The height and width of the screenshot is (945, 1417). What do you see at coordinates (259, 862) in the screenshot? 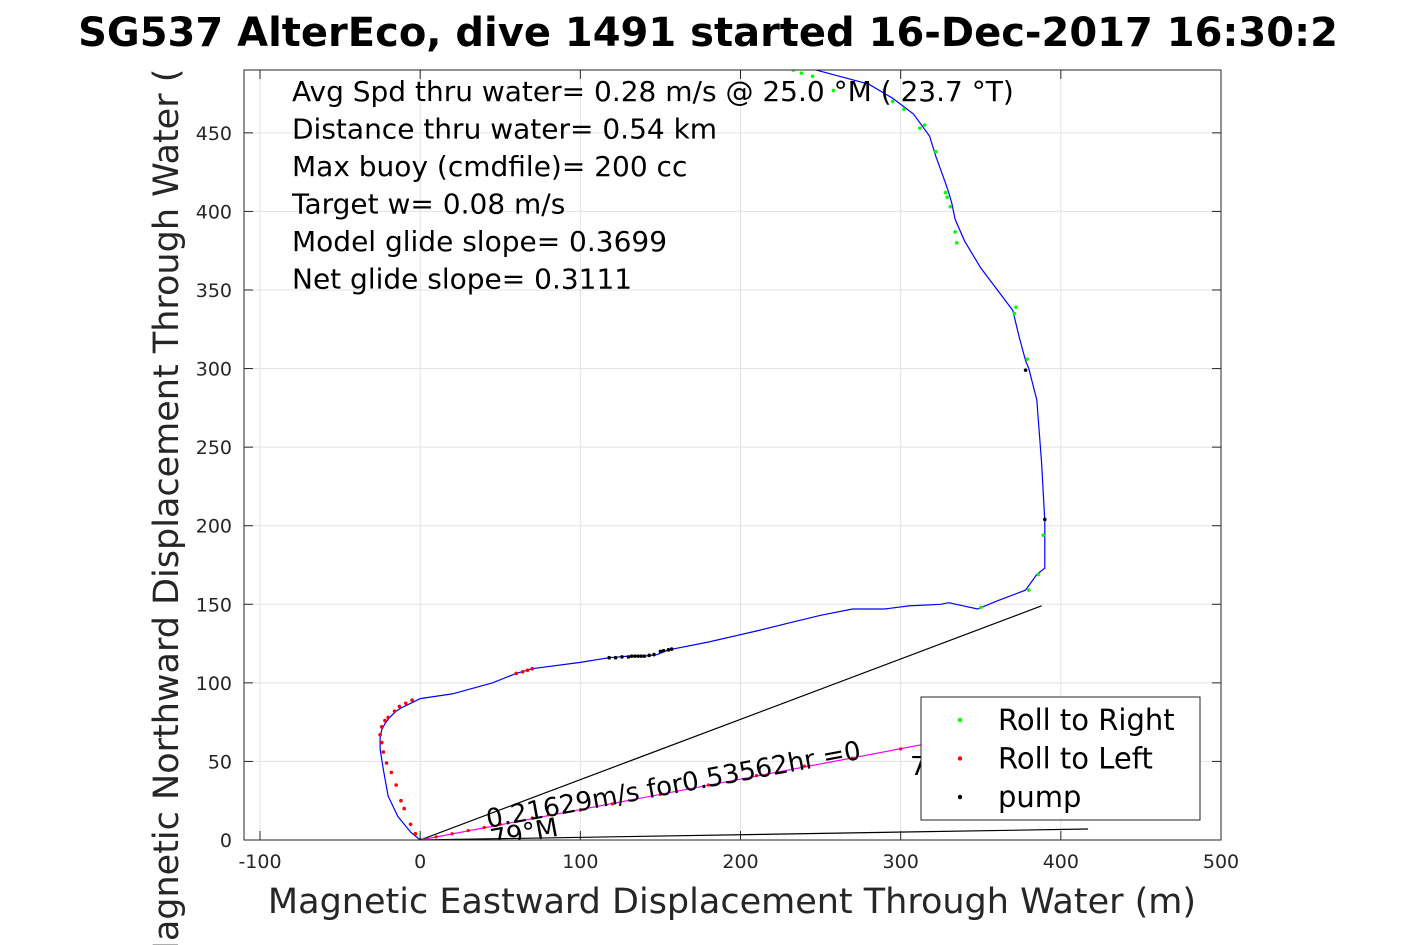
I see `x-tick-label-0: -100` at bounding box center [259, 862].